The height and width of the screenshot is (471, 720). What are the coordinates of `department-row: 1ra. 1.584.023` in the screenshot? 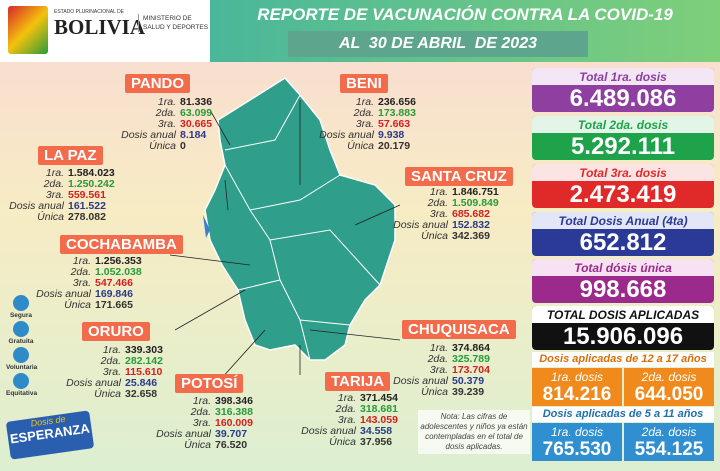 It's located at (360, 173).